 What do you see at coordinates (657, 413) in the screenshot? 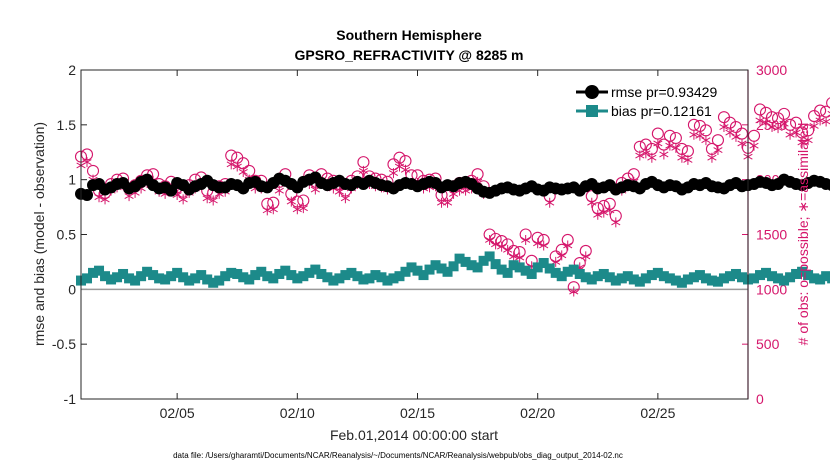
I see `x-tick-label: 02/25` at bounding box center [657, 413].